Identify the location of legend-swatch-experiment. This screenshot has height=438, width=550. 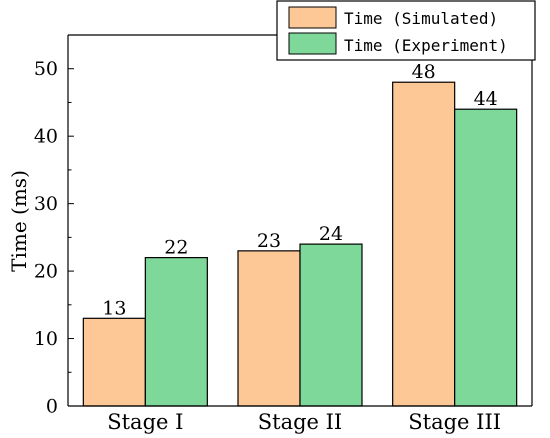
(312, 43).